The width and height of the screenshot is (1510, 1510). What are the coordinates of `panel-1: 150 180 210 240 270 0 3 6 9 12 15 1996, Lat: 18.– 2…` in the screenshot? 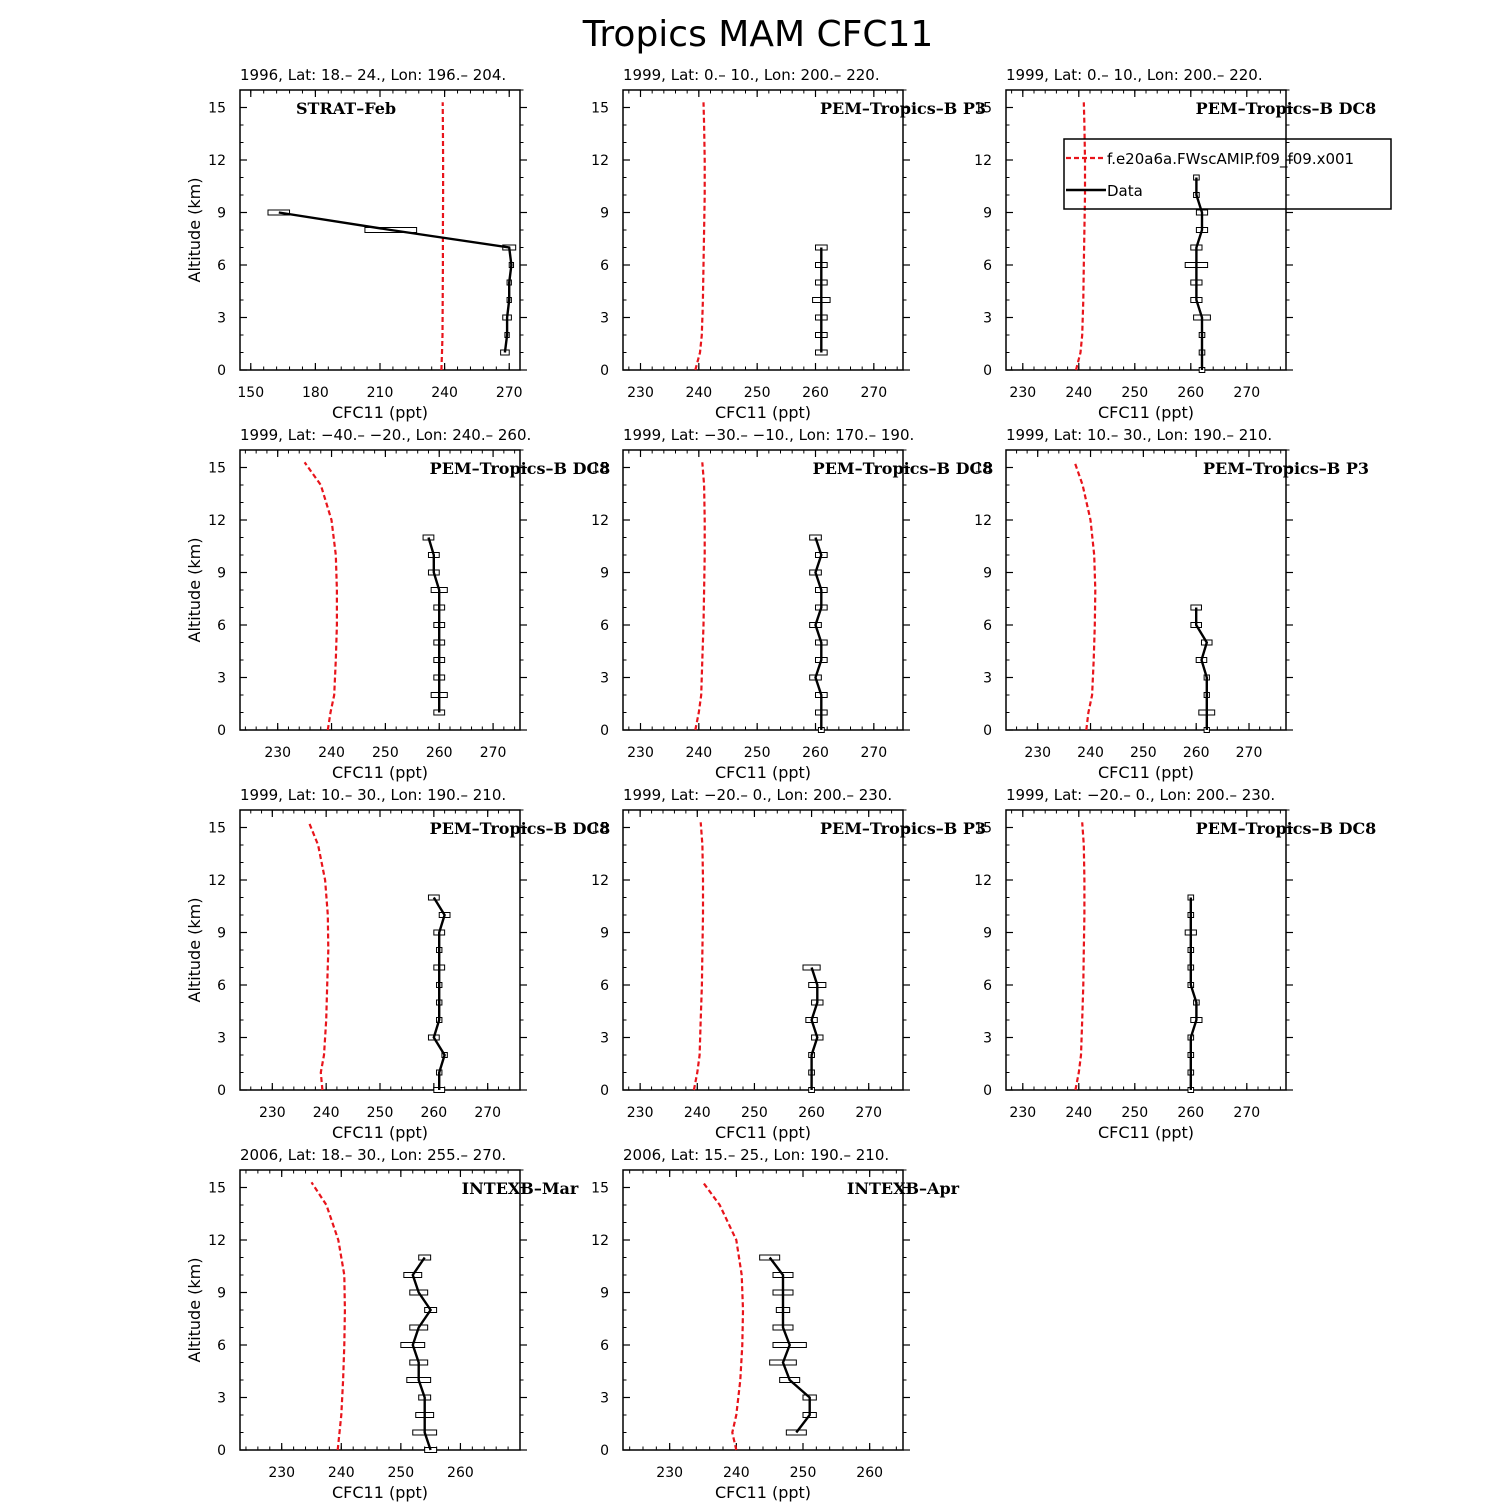 It's located at (356, 244).